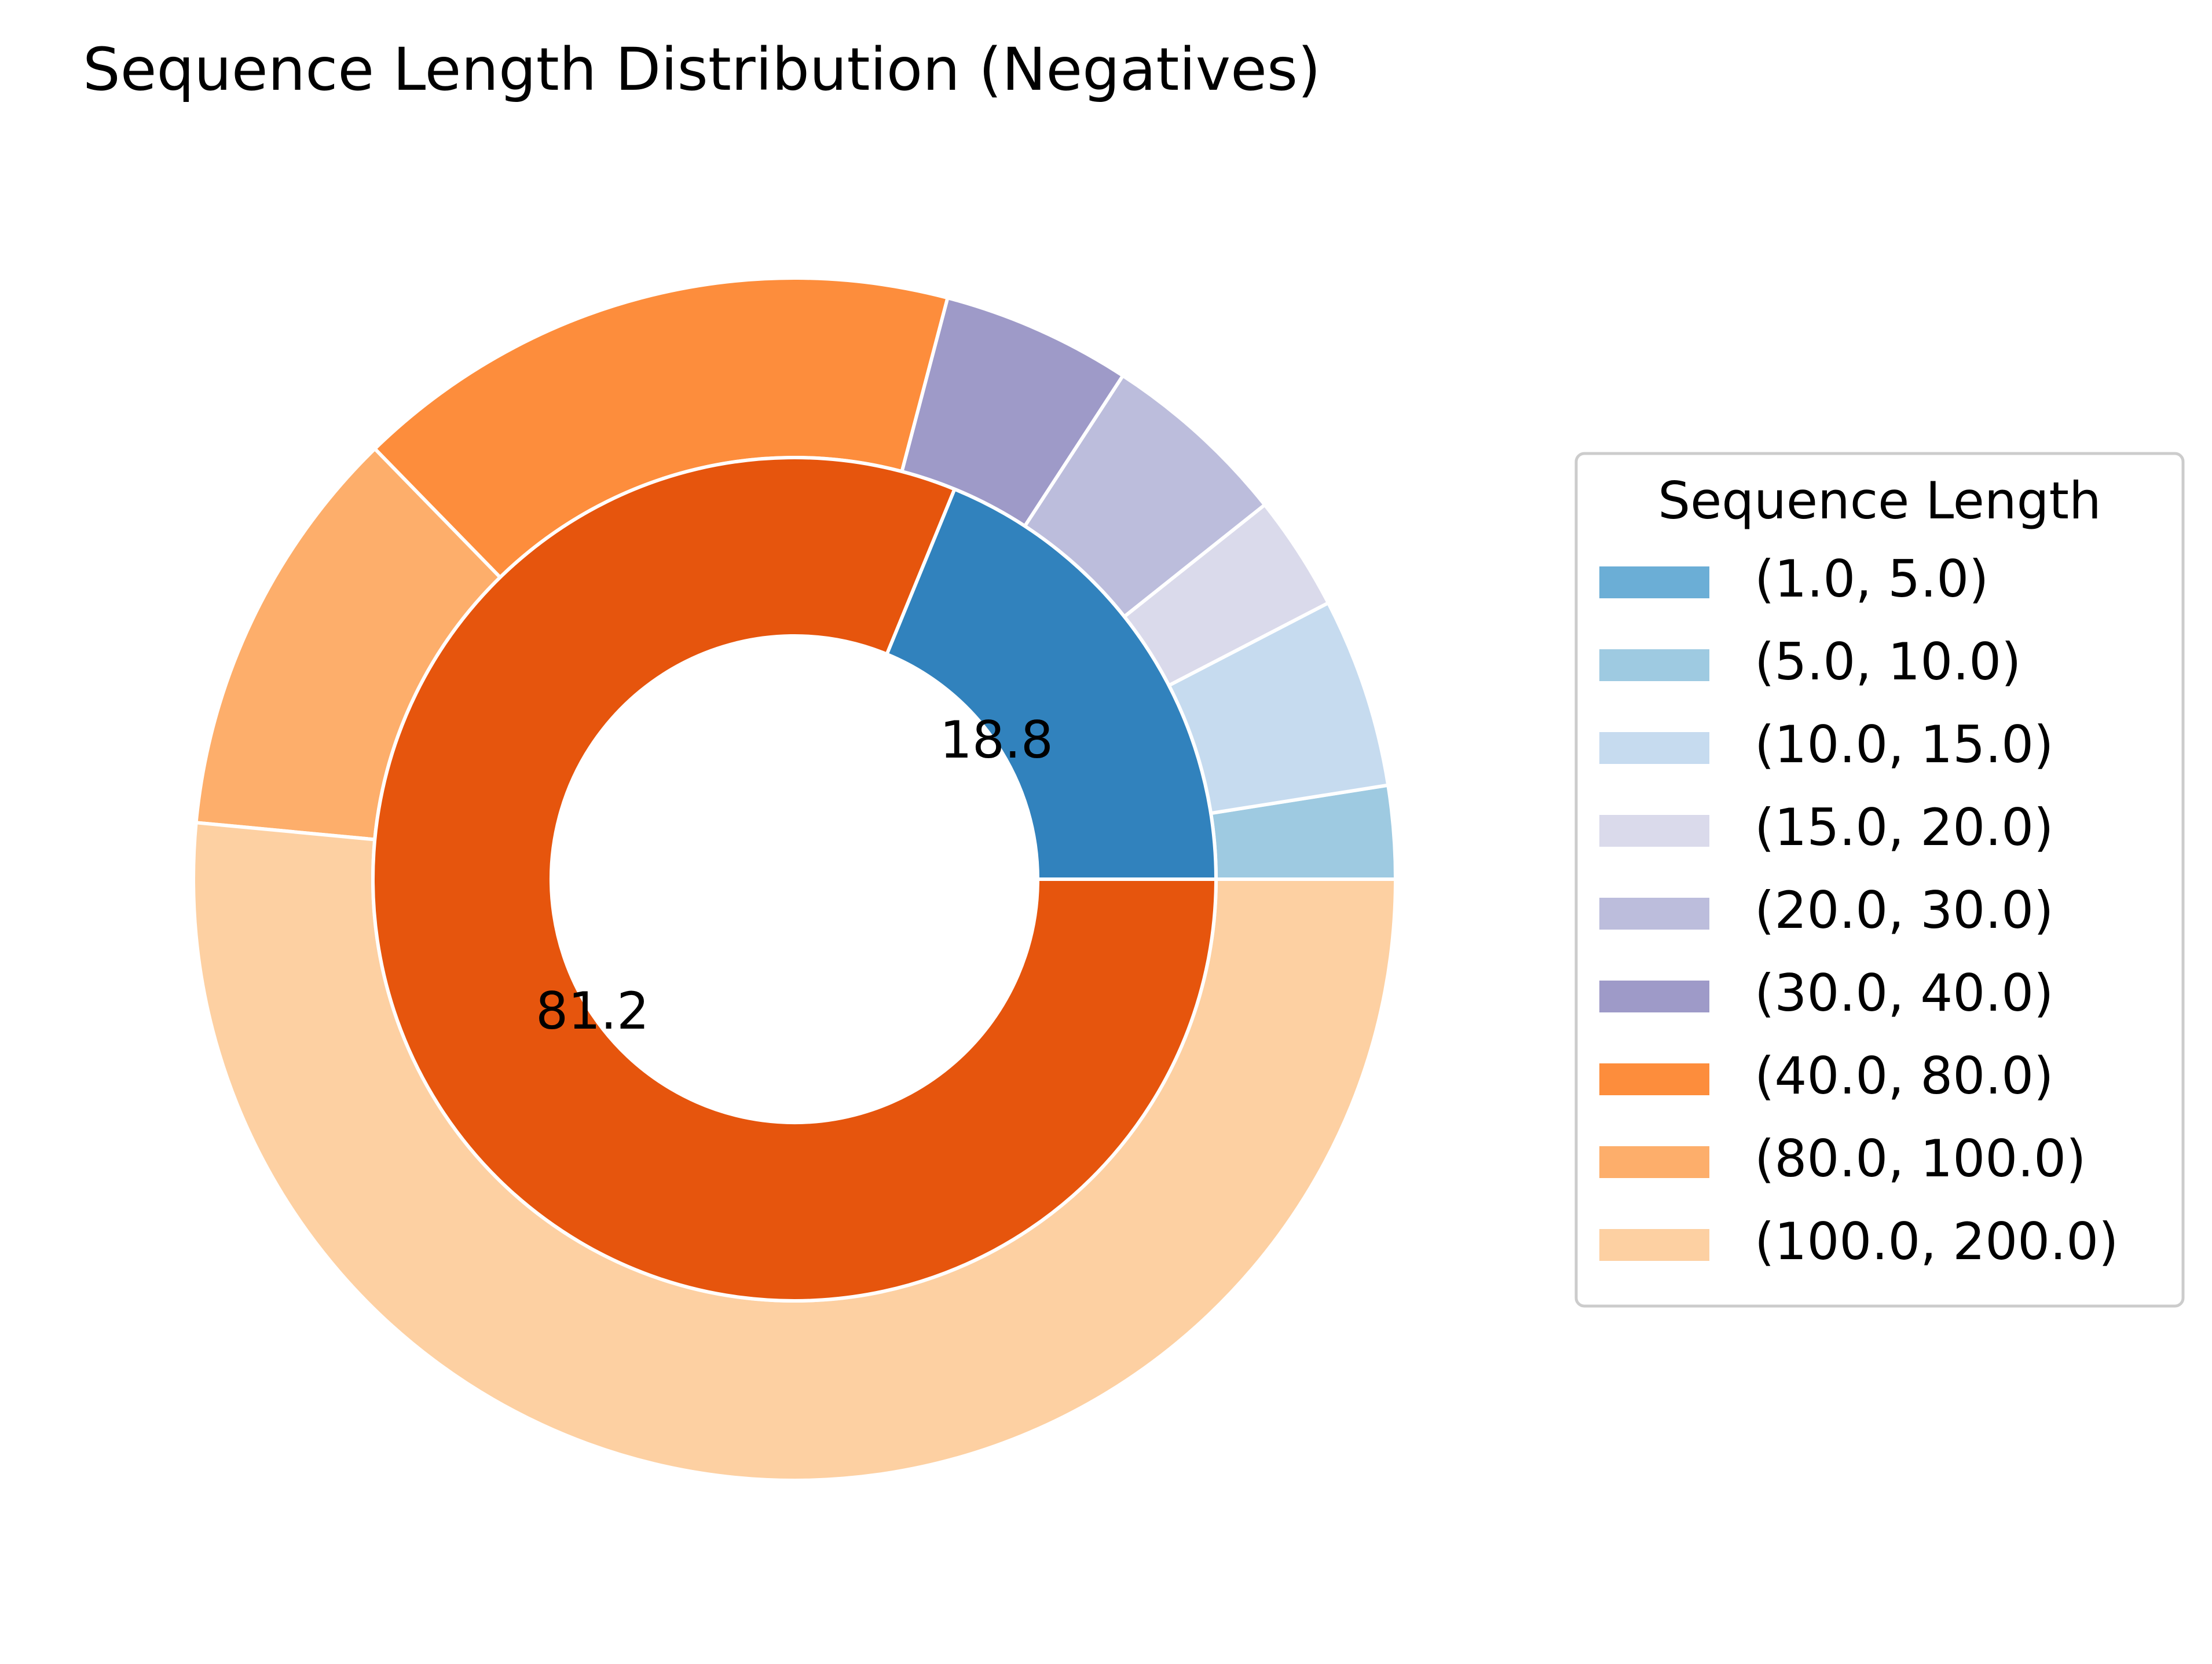  What do you see at coordinates (996, 740) in the screenshot?
I see `inner-ring-label-0: 18.8` at bounding box center [996, 740].